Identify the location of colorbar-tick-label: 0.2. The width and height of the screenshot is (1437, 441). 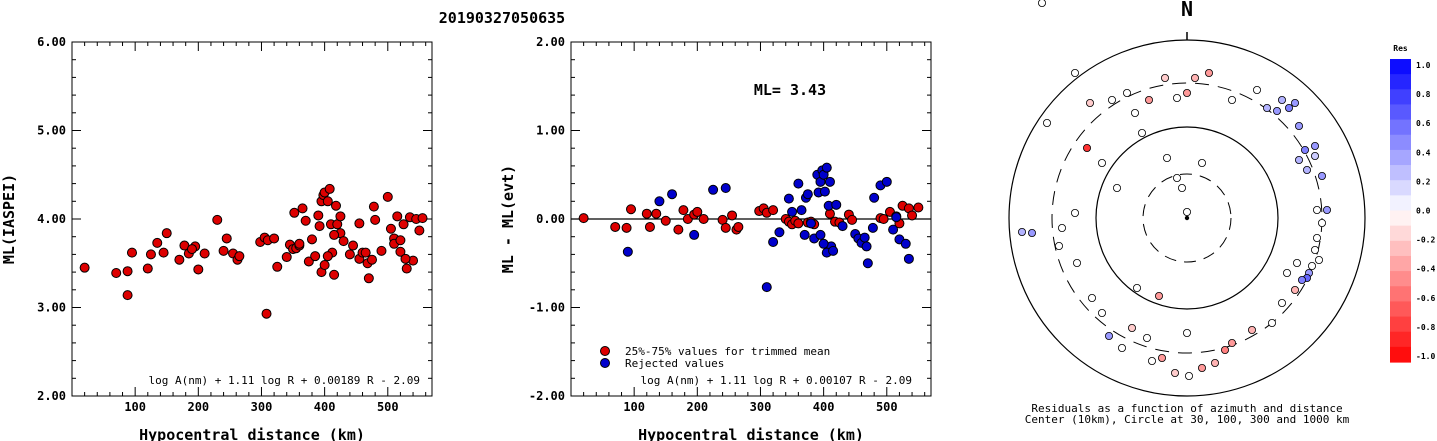
(1423, 181).